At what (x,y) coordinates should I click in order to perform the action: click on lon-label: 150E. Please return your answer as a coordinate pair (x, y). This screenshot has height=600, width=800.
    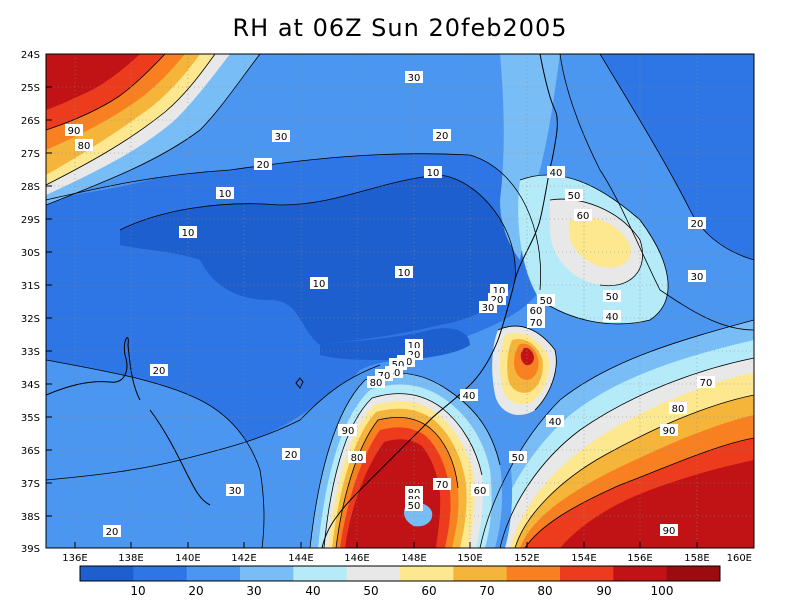
    Looking at the image, I should click on (469, 558).